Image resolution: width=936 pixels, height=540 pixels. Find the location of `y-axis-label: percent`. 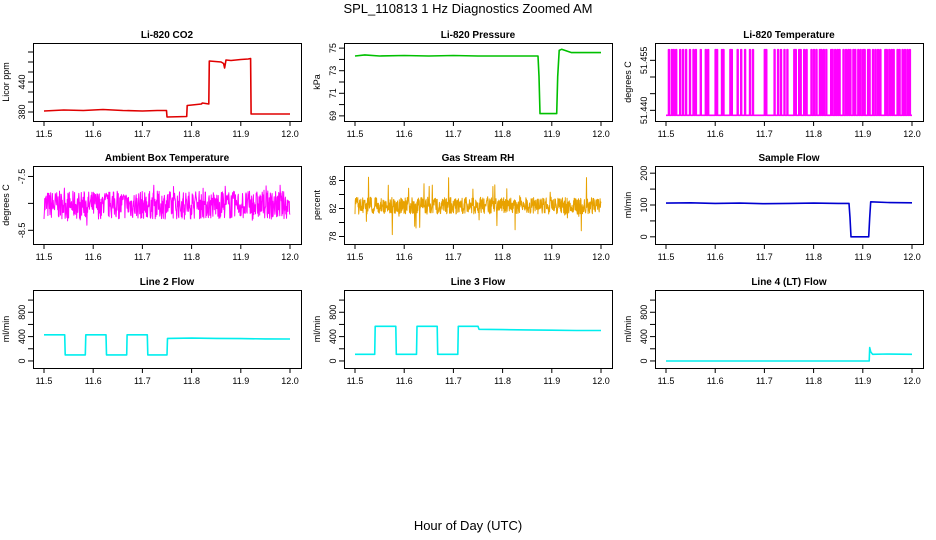

y-axis-label: percent is located at coordinates (317, 204).